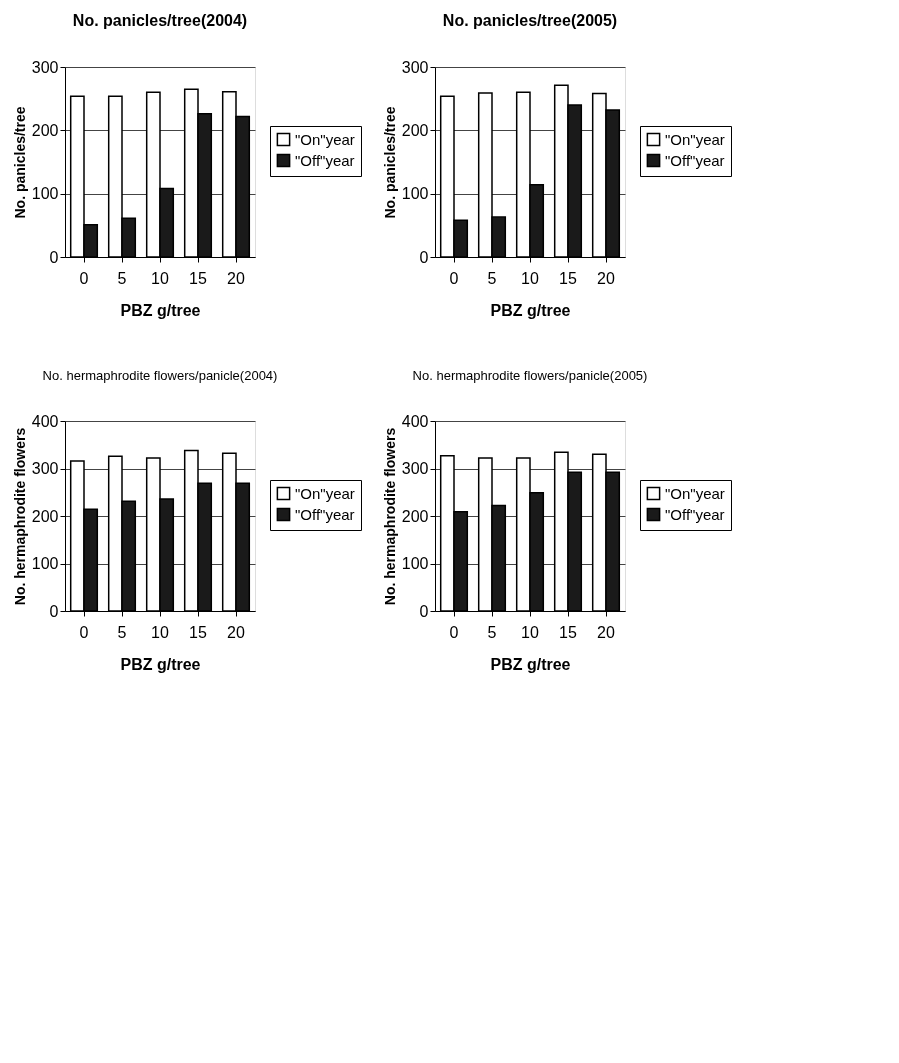 The width and height of the screenshot is (899, 1063). I want to click on chart-title: No. hermaphrodite flowers/panicle(2005), so click(530, 375).